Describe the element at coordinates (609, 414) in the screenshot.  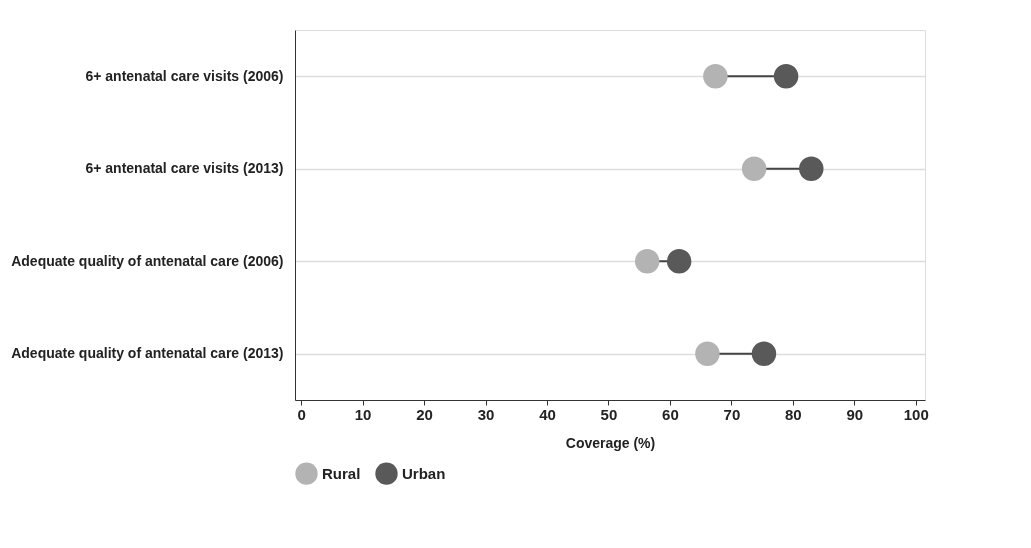
I see `x-tick-label: 50` at that location.